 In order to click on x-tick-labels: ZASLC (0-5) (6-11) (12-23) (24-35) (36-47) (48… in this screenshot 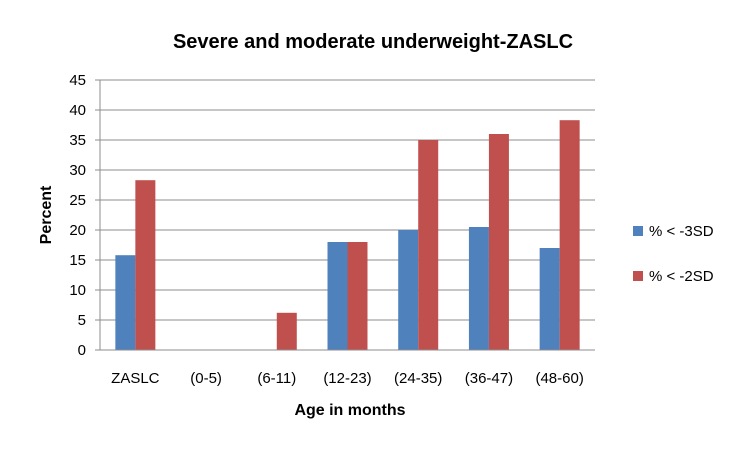, I will do `click(347, 378)`.